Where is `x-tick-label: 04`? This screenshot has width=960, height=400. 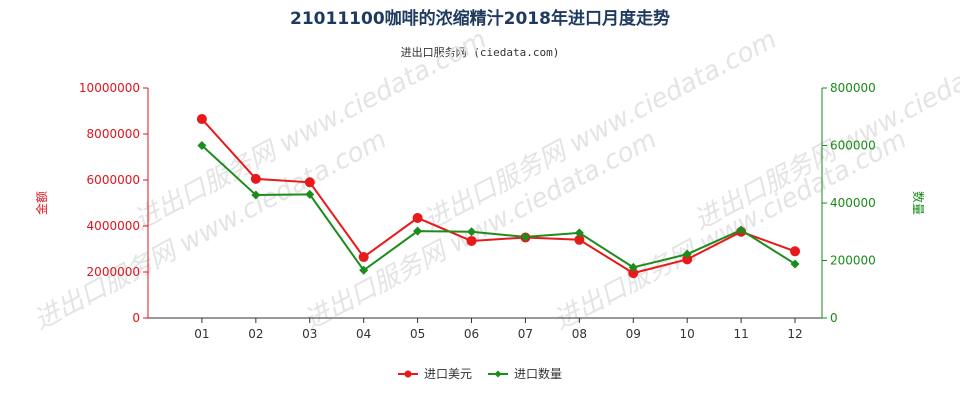 x-tick-label: 04 is located at coordinates (363, 334).